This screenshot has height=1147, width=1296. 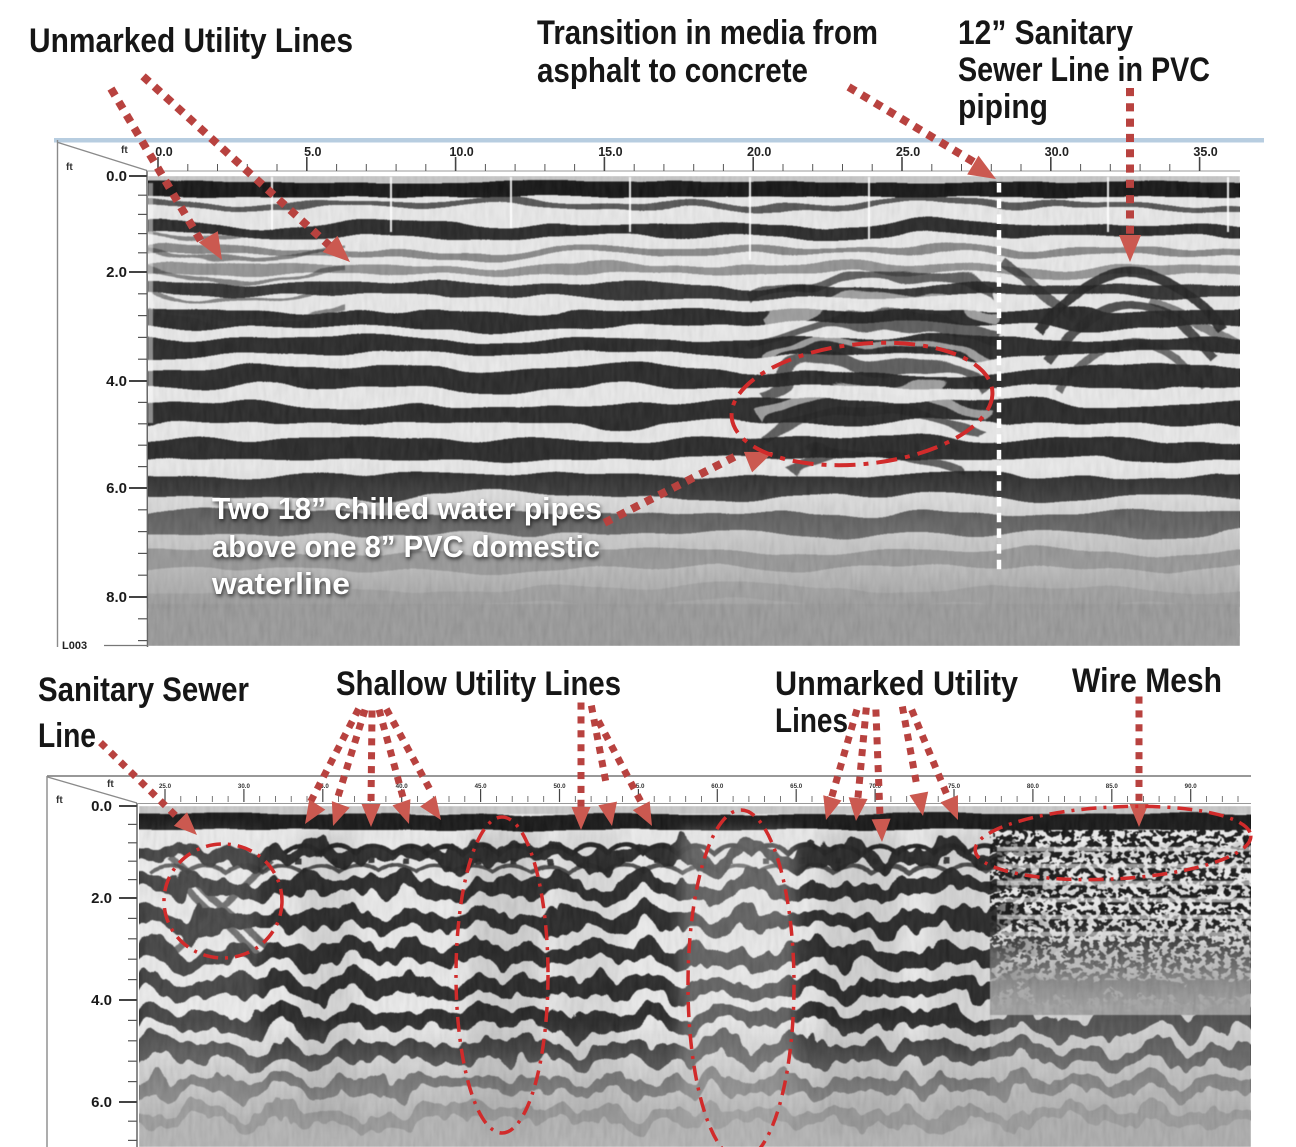 What do you see at coordinates (407, 508) in the screenshot?
I see `svg-text: Two 18” chilled water pipes` at bounding box center [407, 508].